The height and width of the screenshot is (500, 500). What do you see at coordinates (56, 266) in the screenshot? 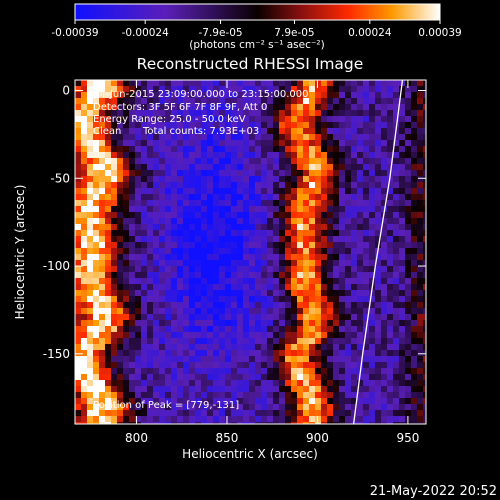
I see `y-tick-label: -100` at bounding box center [56, 266].